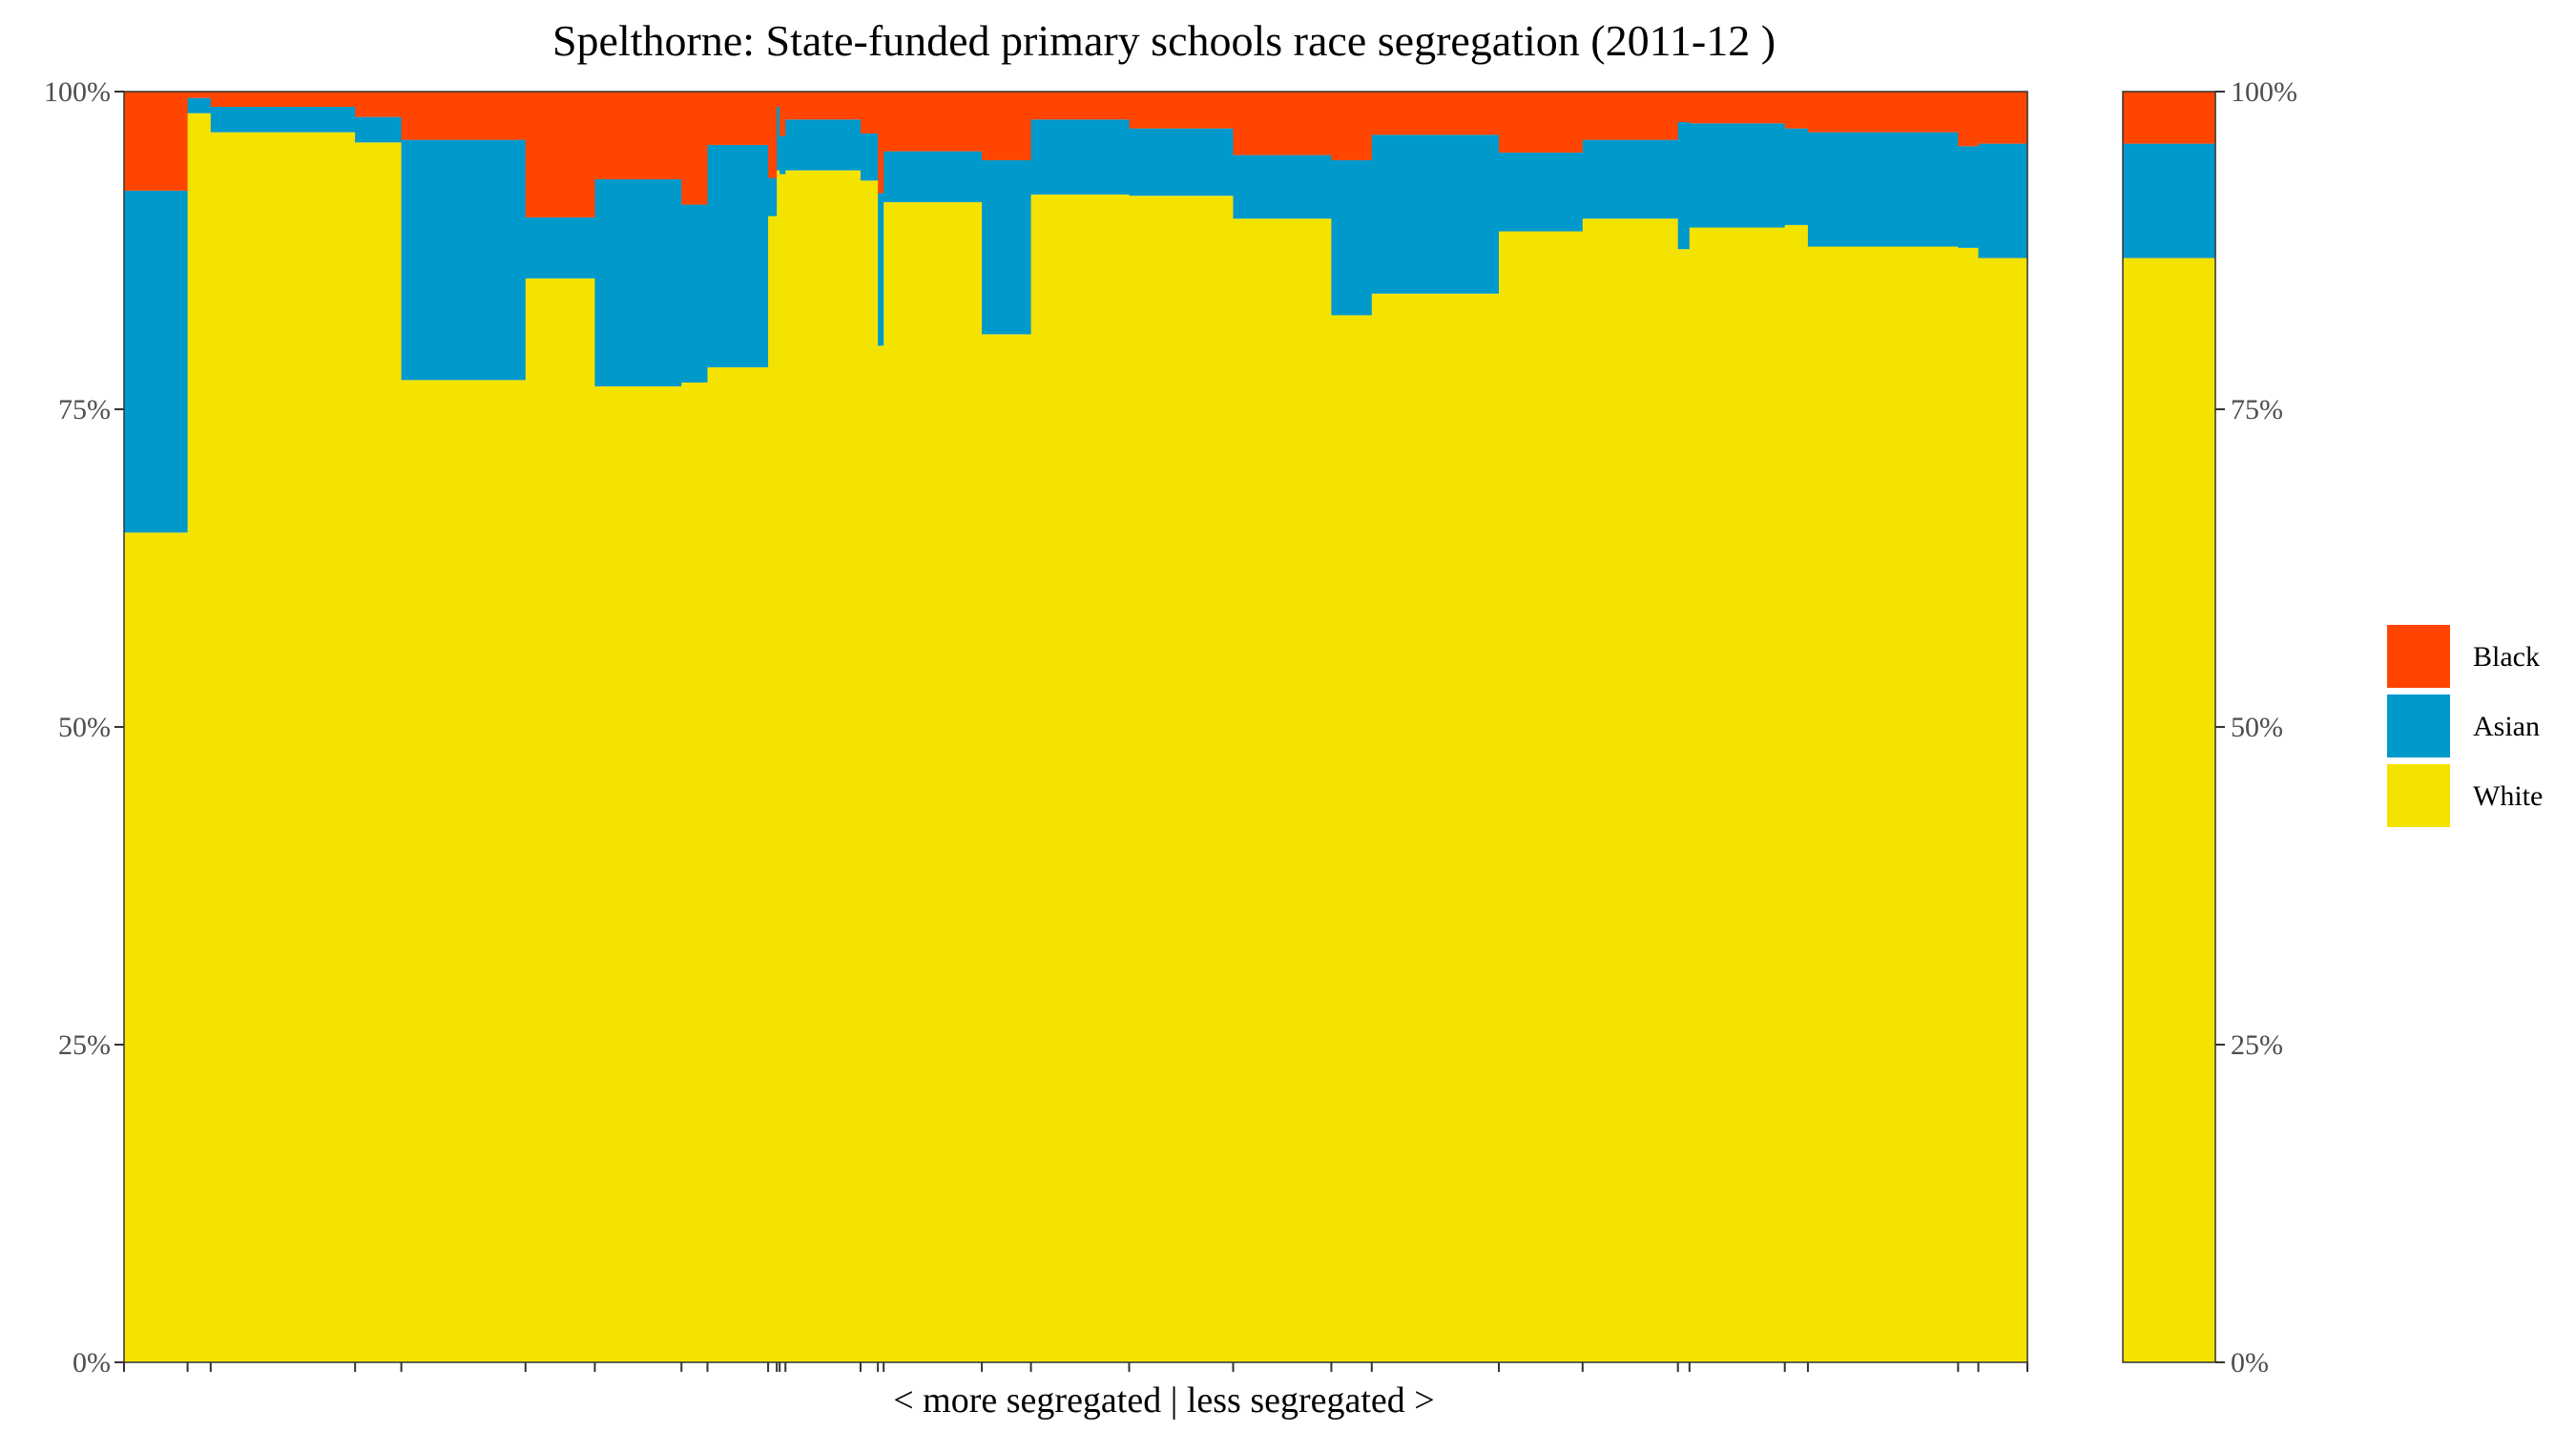 The image size is (2576, 1431). I want to click on x-axis-label: < more segregated | less segregated >, so click(1163, 1400).